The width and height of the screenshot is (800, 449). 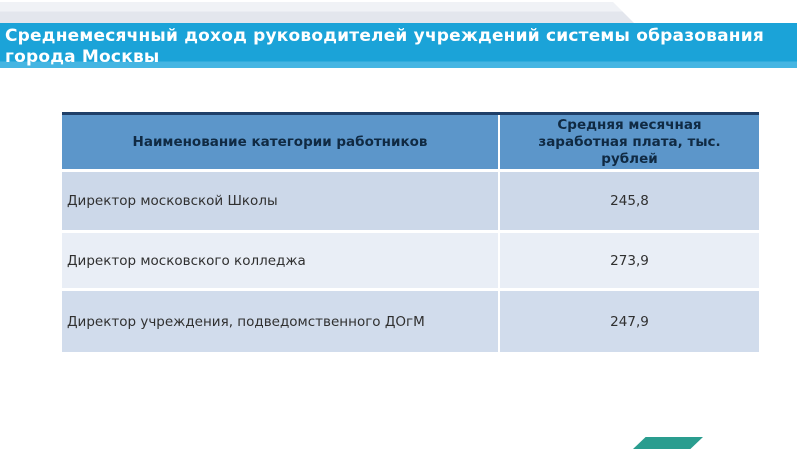 I want to click on table-row: Директор московского колледжа 273,9, so click(x=410, y=260).